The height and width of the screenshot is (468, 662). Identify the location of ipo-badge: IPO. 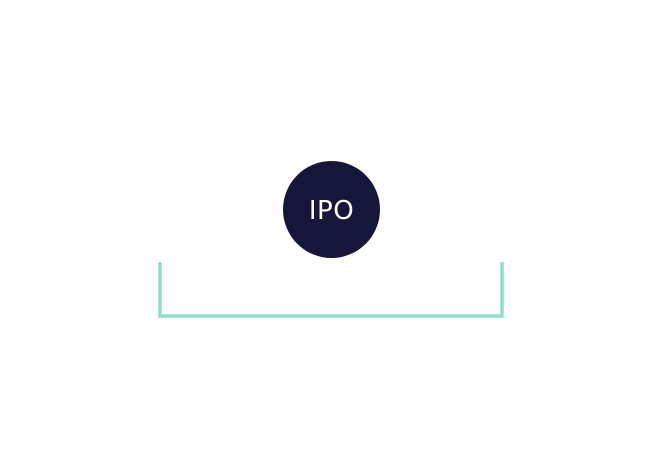
(331, 209).